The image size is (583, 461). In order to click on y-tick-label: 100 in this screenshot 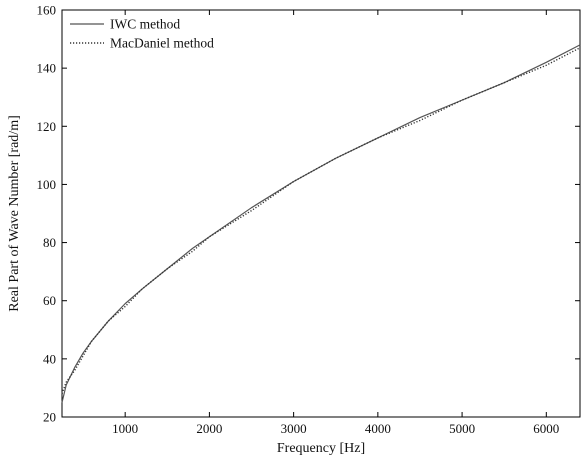, I will do `click(47, 184)`.